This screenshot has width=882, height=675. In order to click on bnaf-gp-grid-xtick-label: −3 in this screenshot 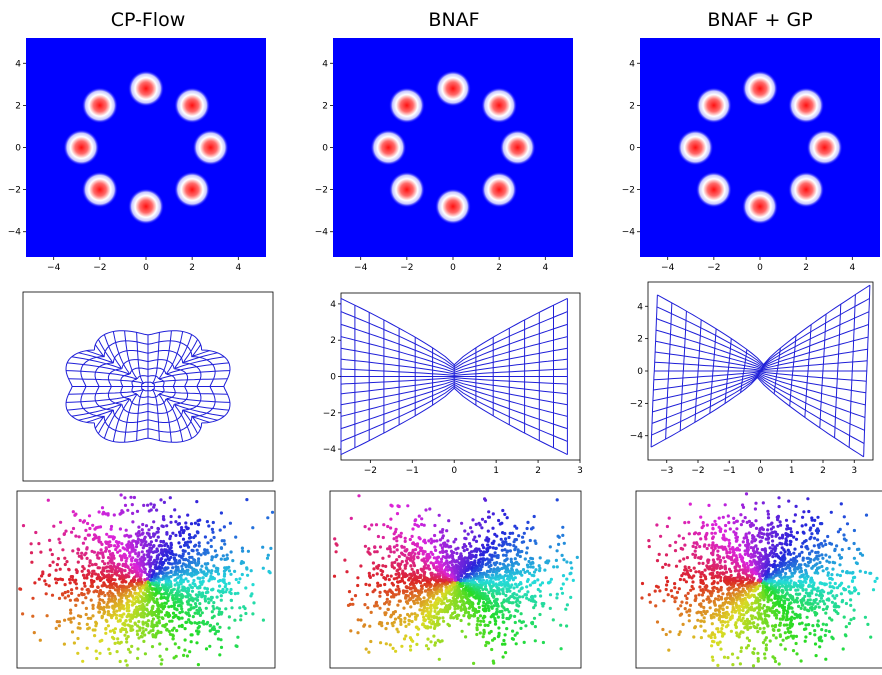, I will do `click(666, 471)`.